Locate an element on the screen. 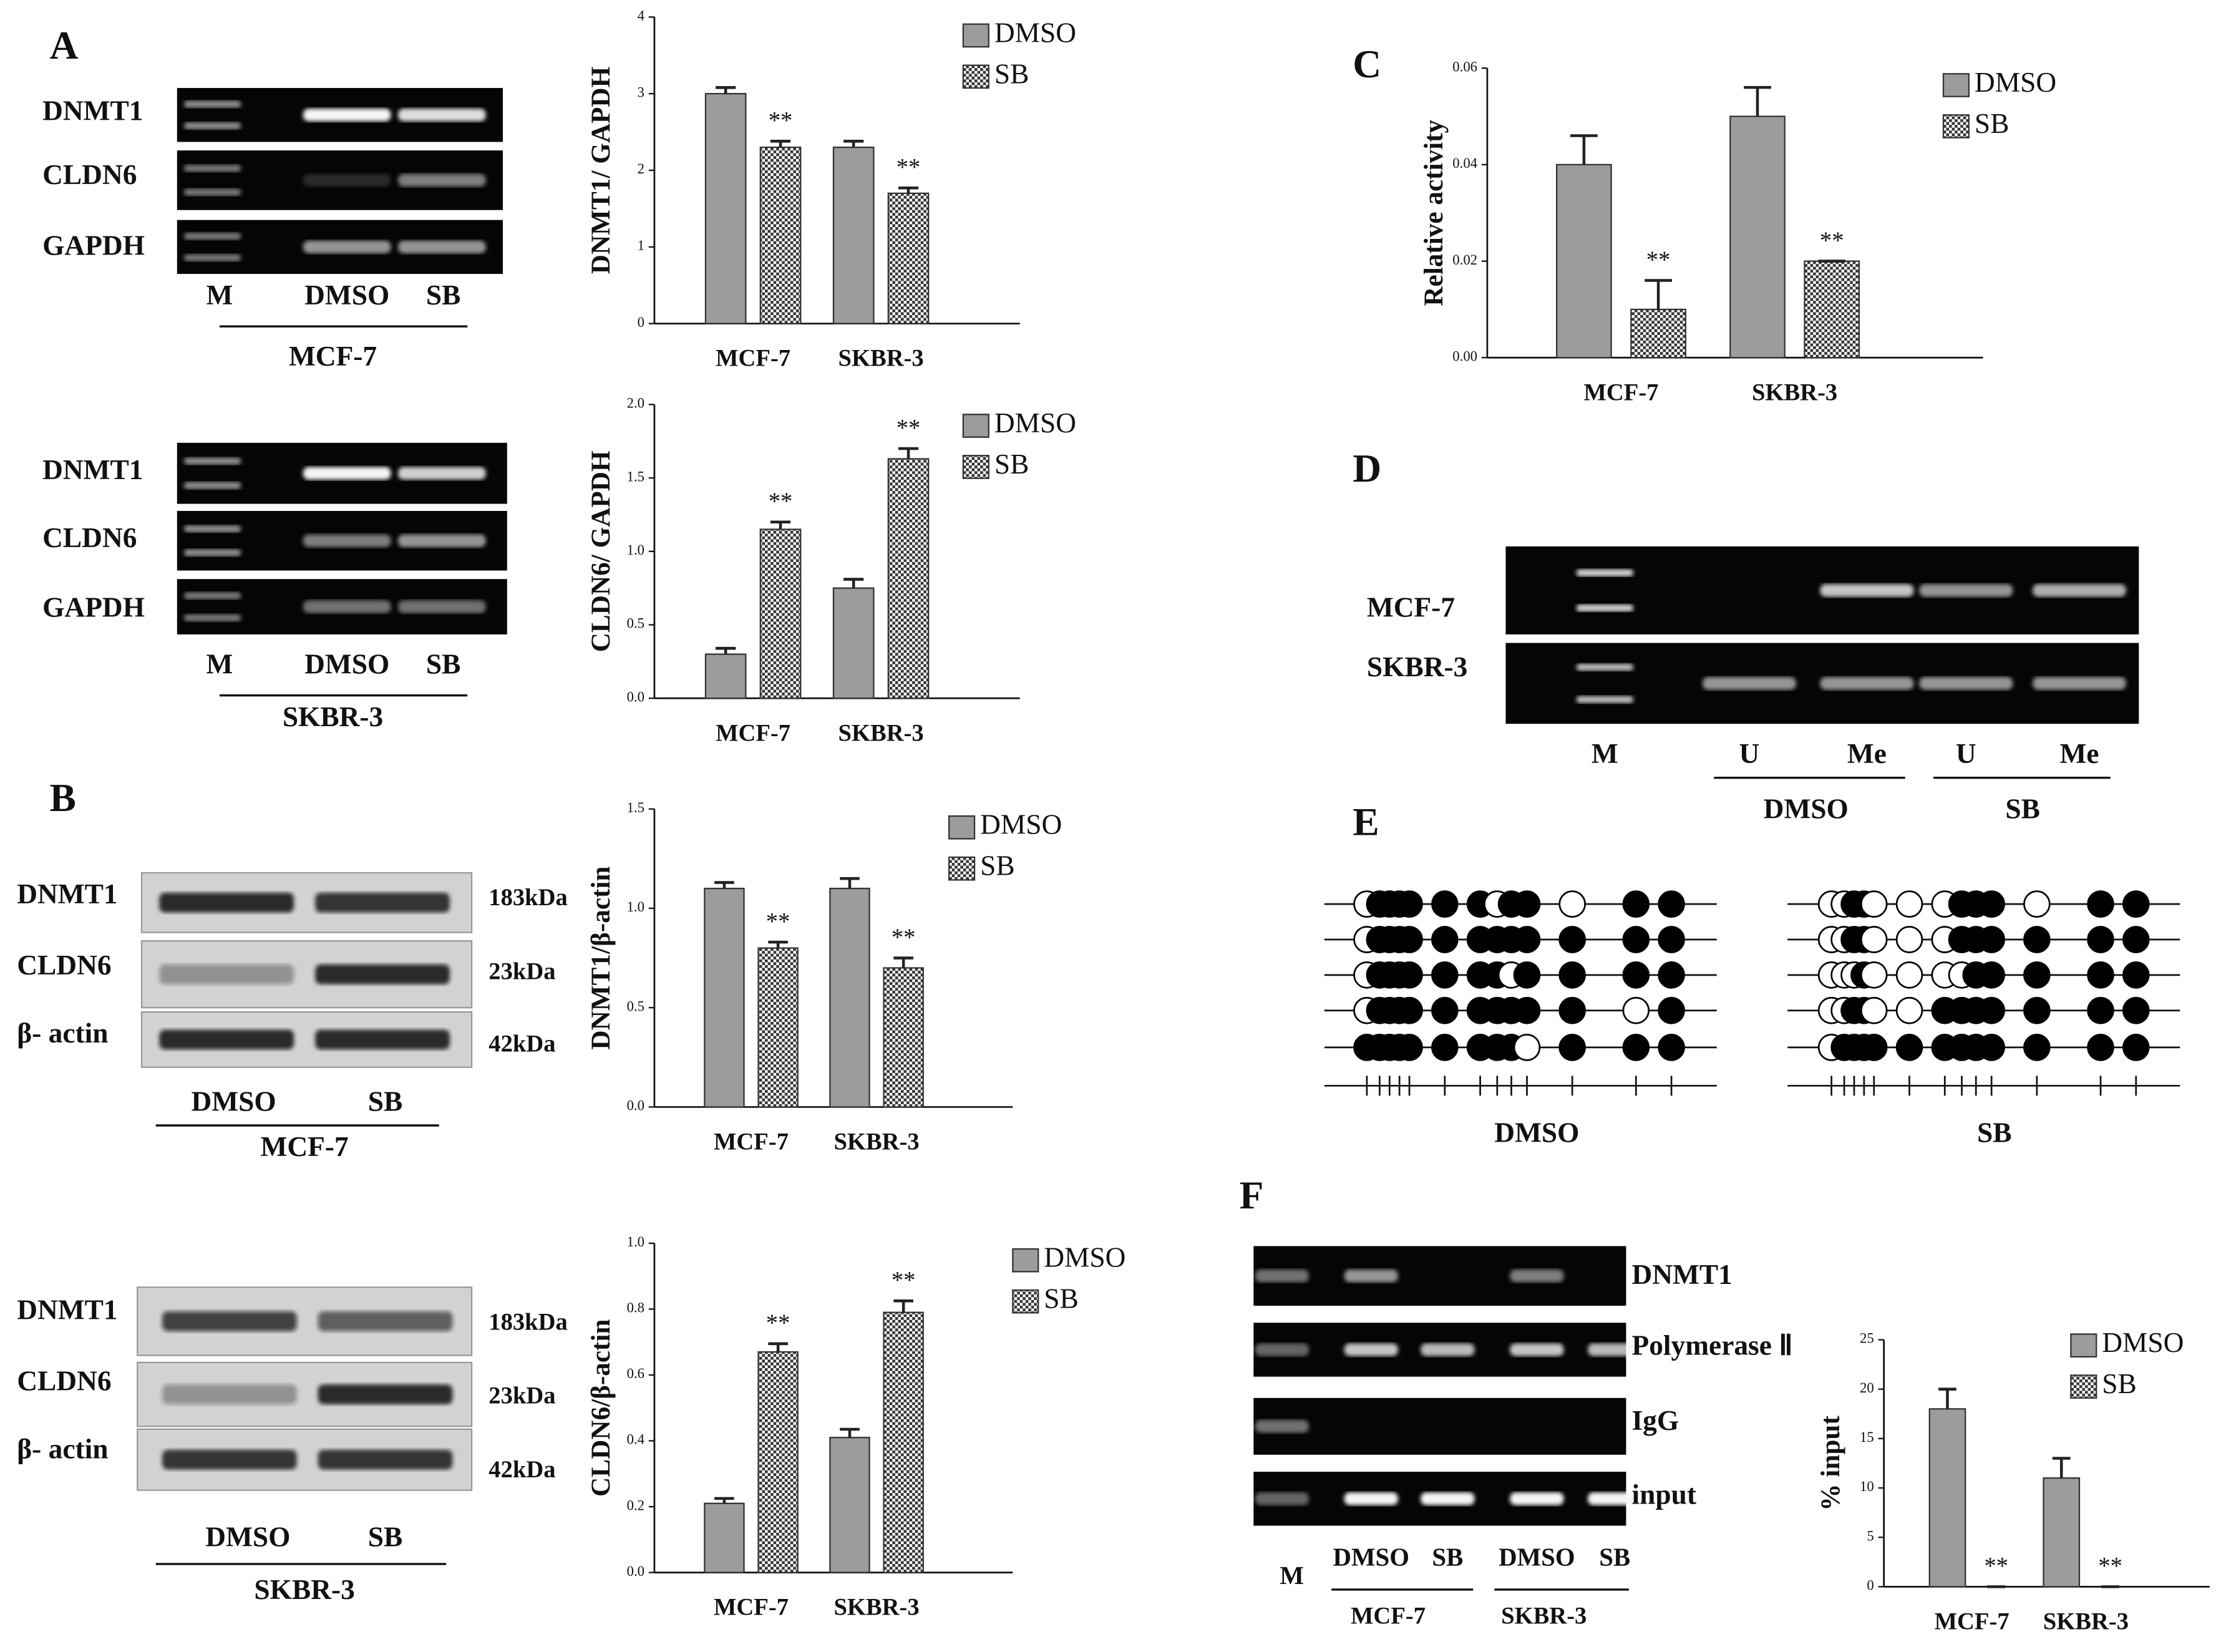 This screenshot has height=1652, width=2221. panel-letter: B is located at coordinates (62, 798).